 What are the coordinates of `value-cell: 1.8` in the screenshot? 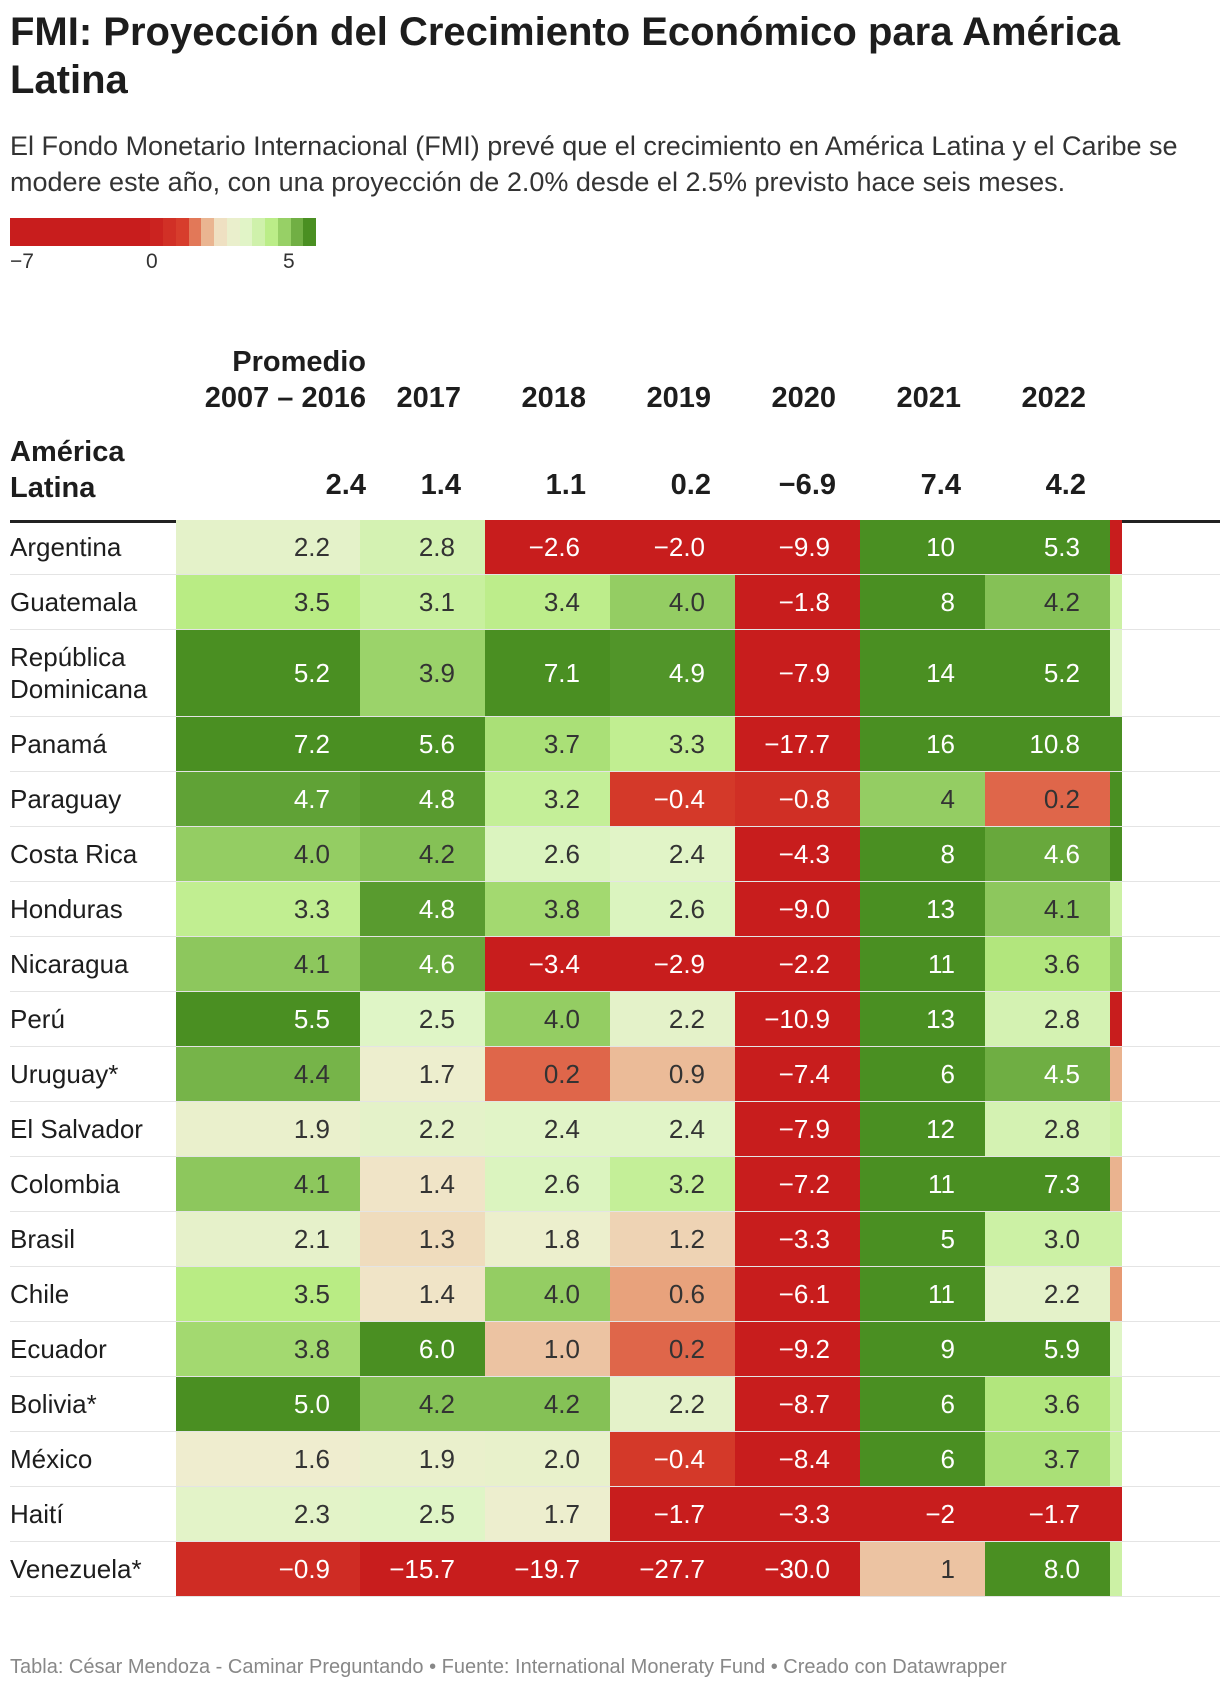 It's located at (547, 1239).